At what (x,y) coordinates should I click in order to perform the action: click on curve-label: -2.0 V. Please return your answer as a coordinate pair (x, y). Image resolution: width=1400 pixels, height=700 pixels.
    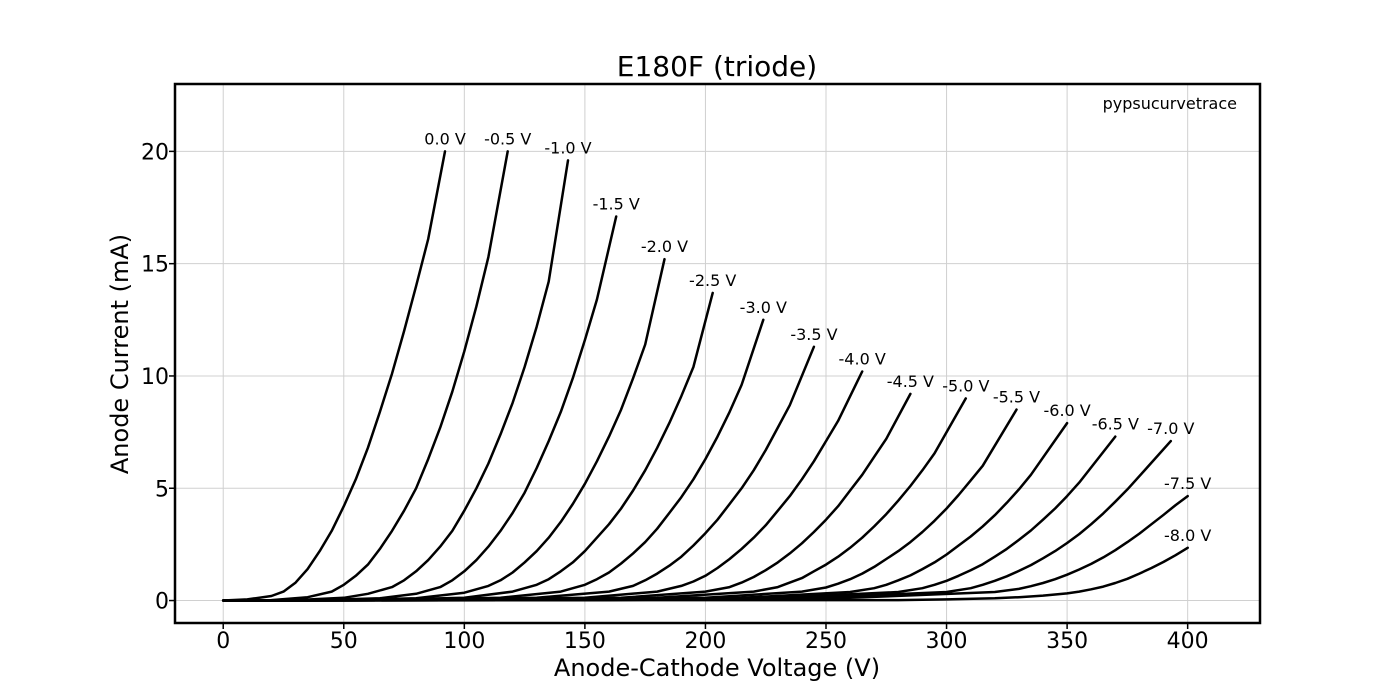
    Looking at the image, I should click on (664, 246).